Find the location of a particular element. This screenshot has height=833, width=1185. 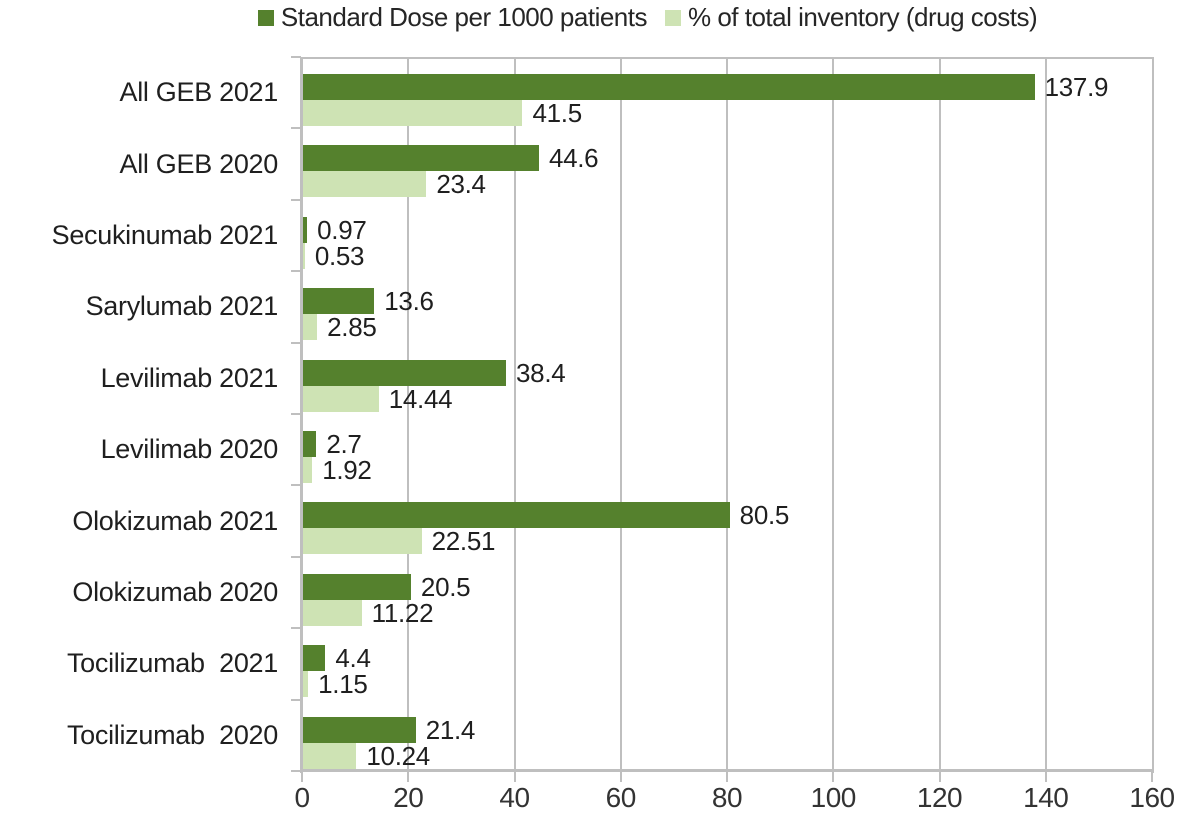

data-label: 10.24 is located at coordinates (398, 755).